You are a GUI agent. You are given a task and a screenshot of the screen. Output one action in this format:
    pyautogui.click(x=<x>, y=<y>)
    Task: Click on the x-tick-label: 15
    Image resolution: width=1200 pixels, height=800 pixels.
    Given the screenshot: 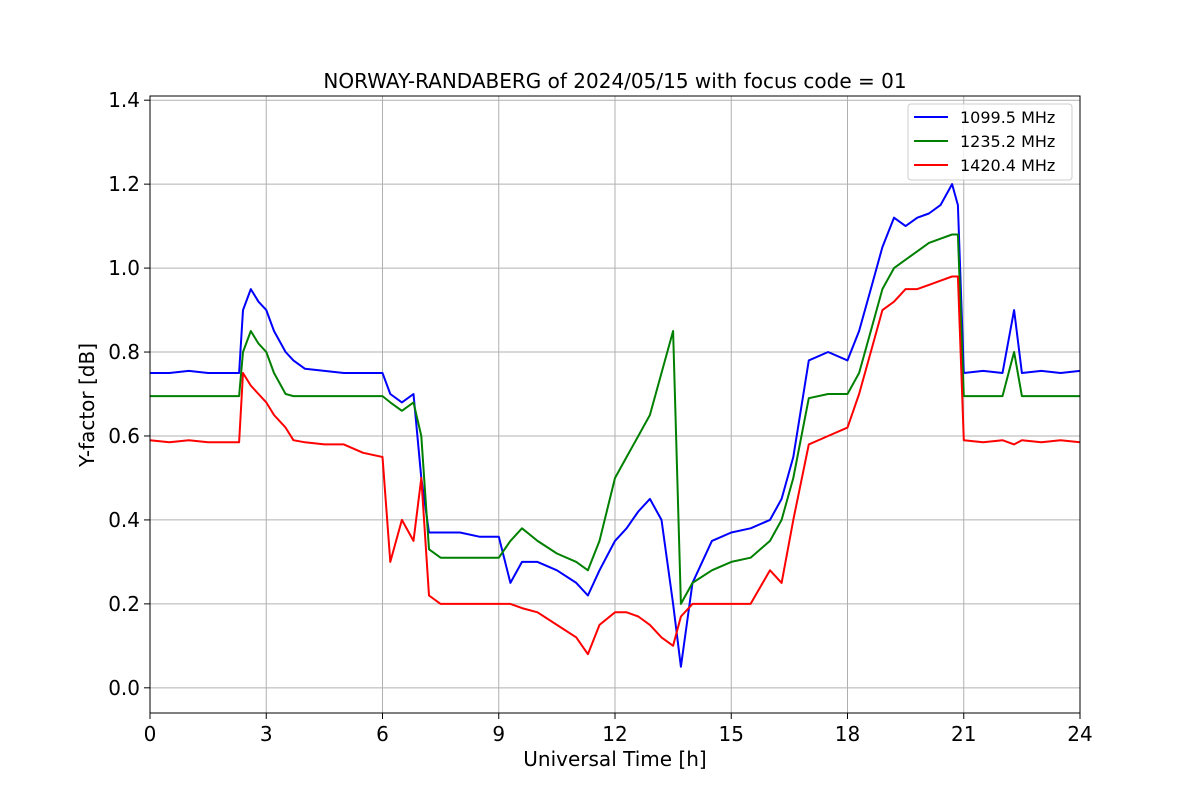 What is the action you would take?
    pyautogui.click(x=731, y=734)
    